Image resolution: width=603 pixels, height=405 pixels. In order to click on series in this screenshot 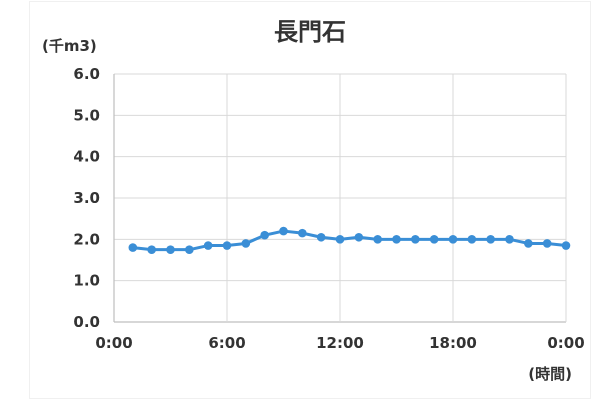, I will do `click(349, 240)`.